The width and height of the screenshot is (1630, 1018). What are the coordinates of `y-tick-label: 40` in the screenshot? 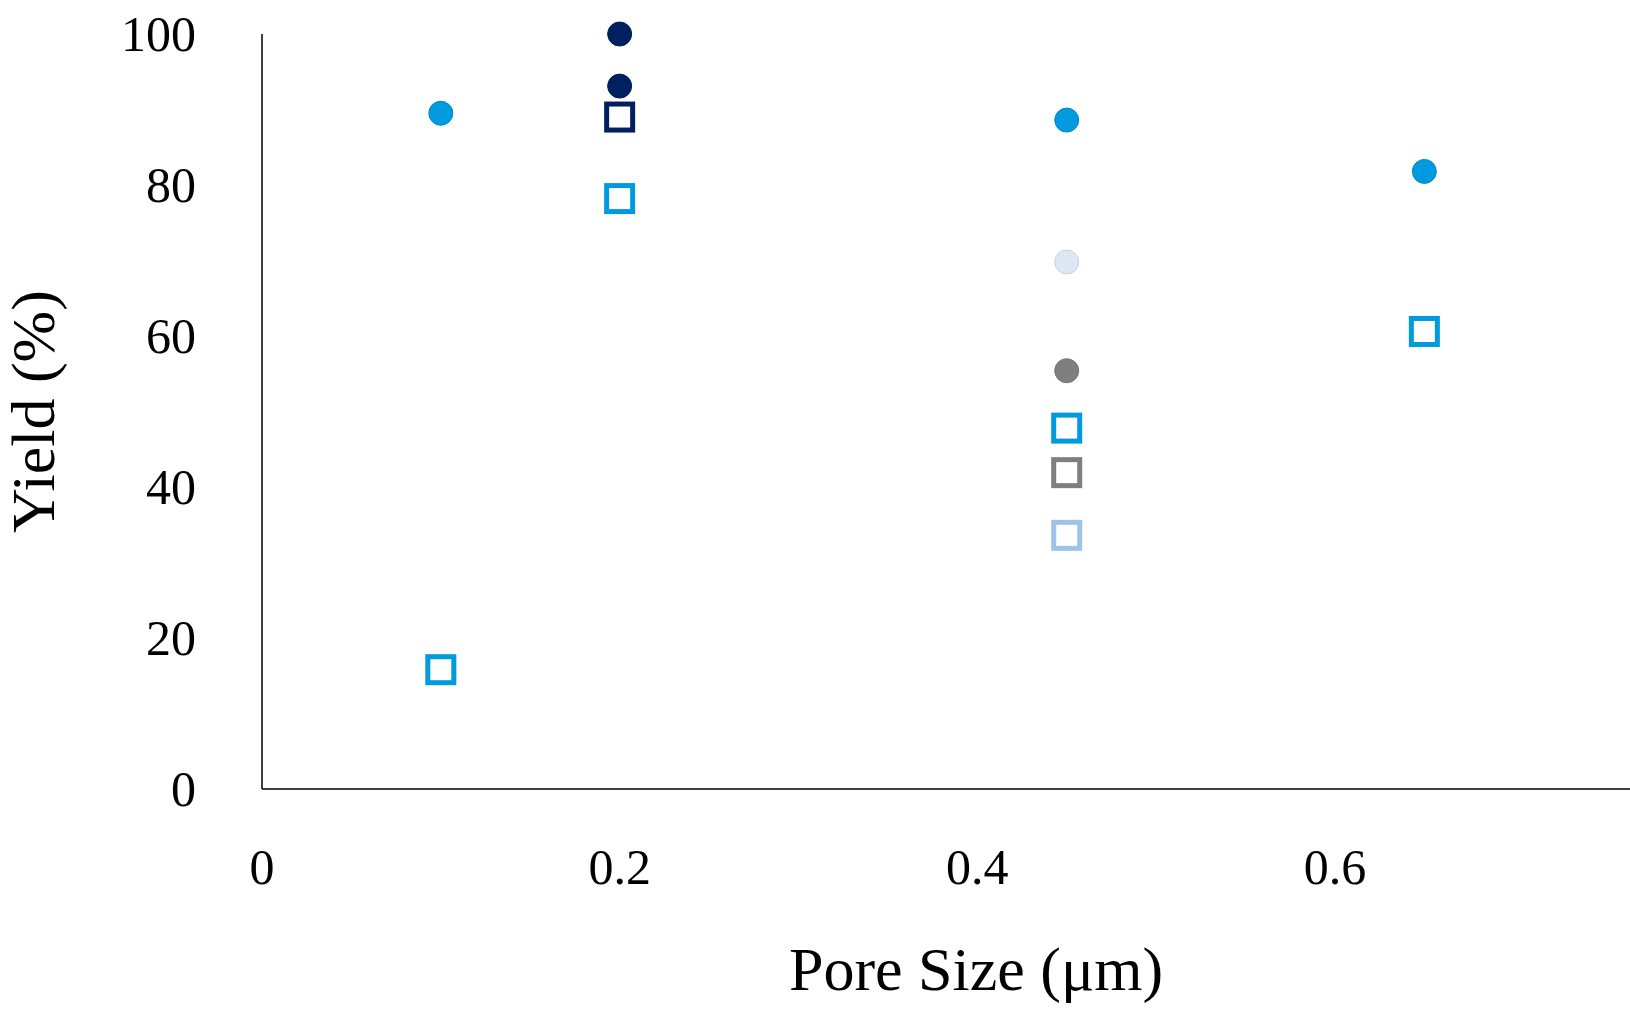 It's located at (171, 487).